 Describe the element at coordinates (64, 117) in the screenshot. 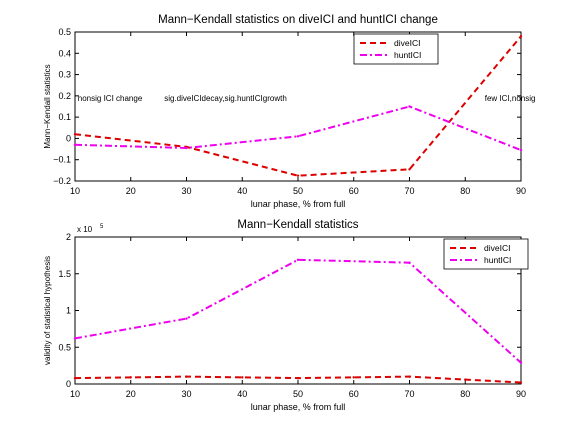

I see `y-tick-label: 0.1` at that location.